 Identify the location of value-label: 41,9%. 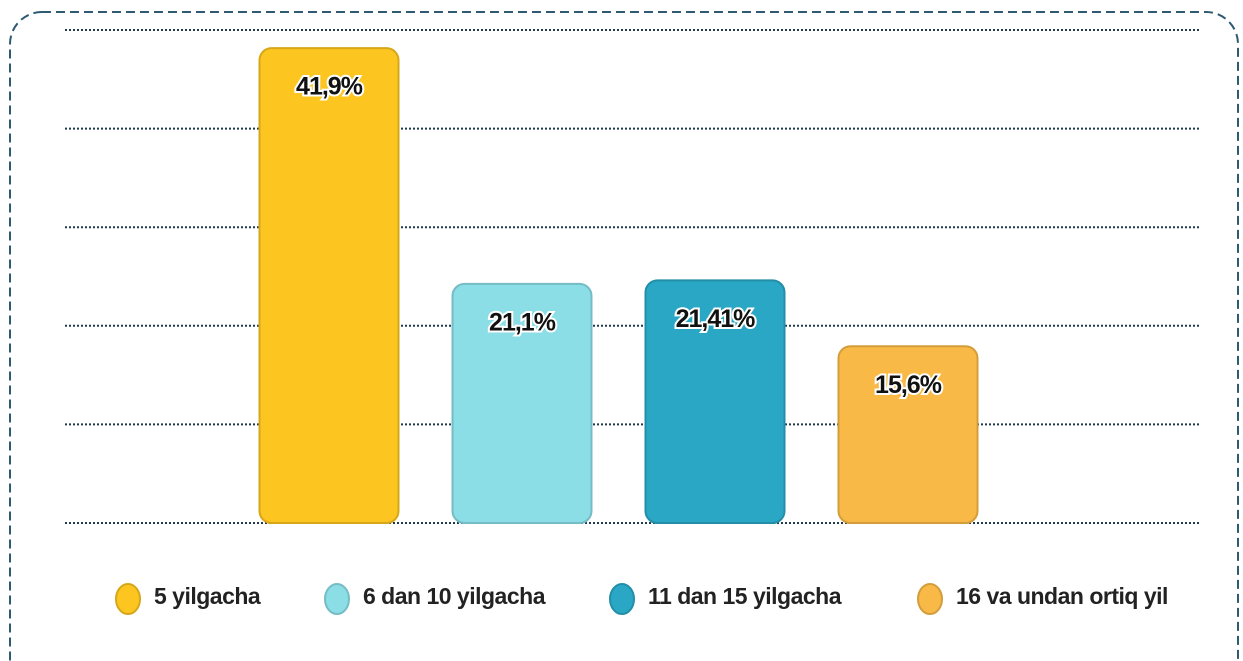
(329, 87).